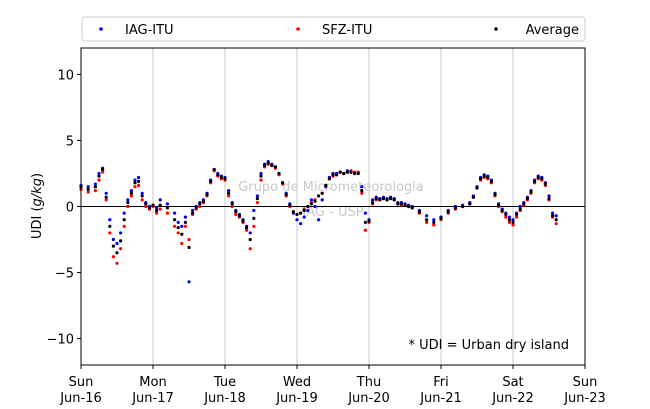 This screenshot has width=650, height=409. I want to click on legend-marker, so click(496, 29).